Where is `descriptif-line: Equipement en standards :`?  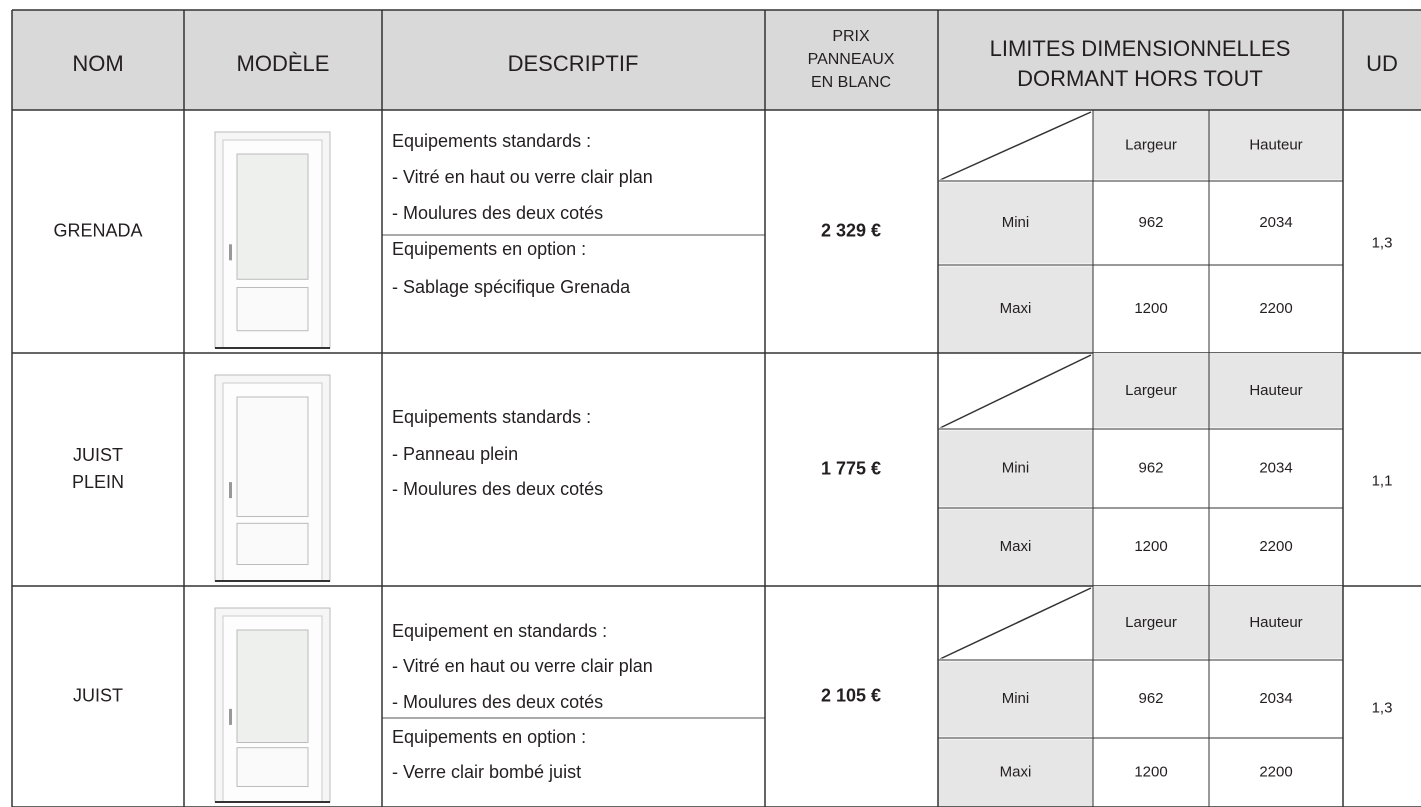 descriptif-line: Equipement en standards : is located at coordinates (499, 631).